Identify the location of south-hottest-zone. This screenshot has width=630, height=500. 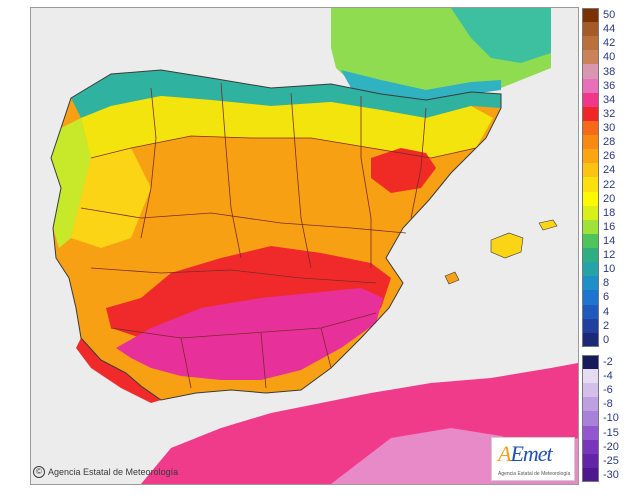
(249, 334).